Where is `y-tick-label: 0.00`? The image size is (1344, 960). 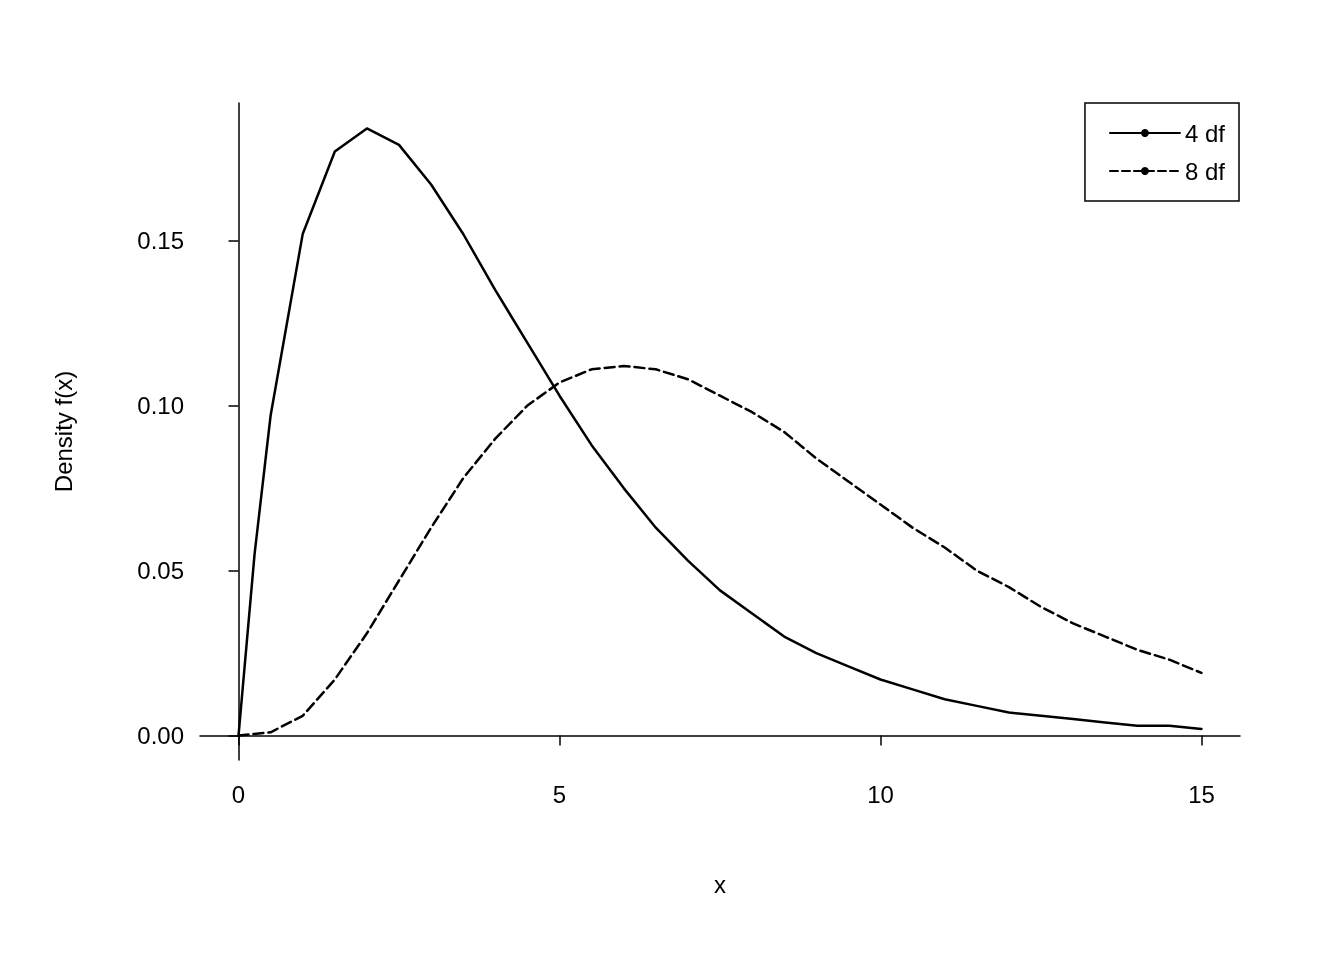
y-tick-label: 0.00 is located at coordinates (160, 736).